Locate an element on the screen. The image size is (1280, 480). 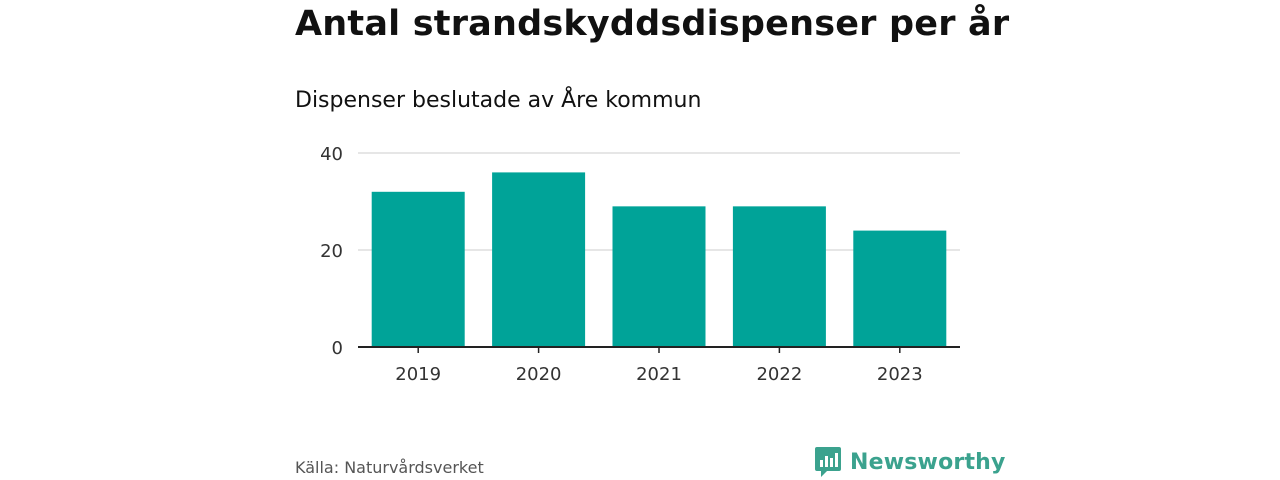
x-tick-label-2021: 2021 is located at coordinates (659, 374).